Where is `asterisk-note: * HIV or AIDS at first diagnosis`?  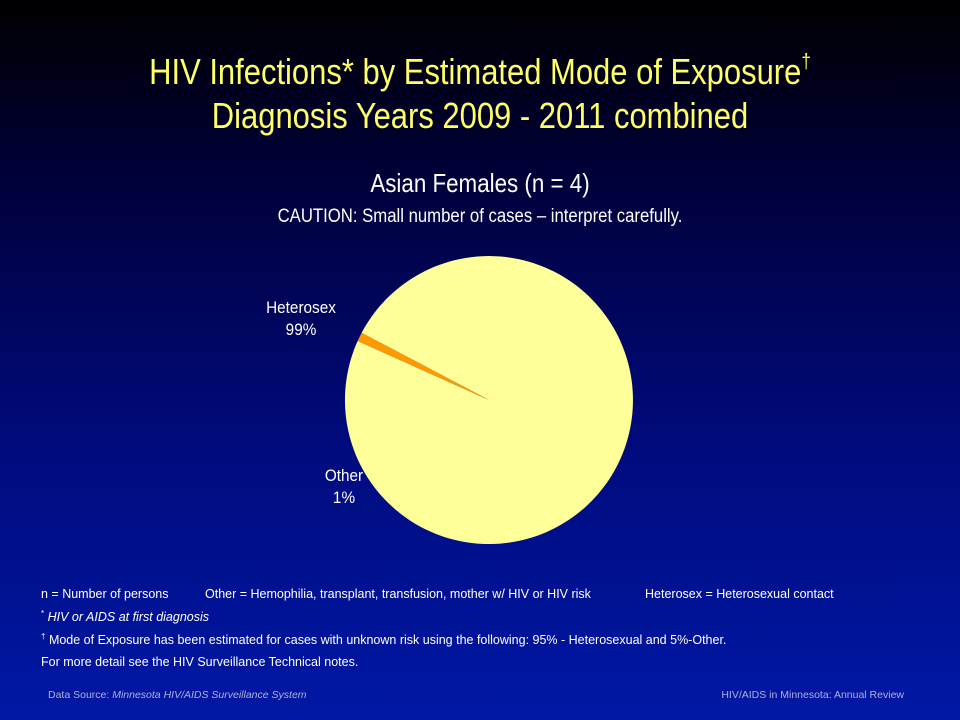
asterisk-note: * HIV or AIDS at first diagnosis is located at coordinates (125, 616).